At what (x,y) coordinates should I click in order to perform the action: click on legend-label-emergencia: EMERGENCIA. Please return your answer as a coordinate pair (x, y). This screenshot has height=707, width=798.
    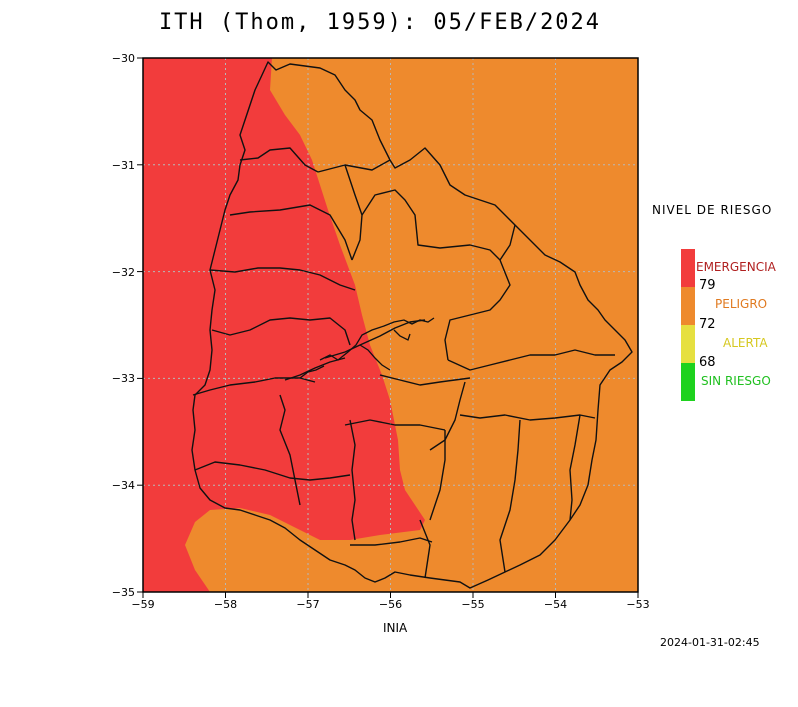
    Looking at the image, I should click on (736, 267).